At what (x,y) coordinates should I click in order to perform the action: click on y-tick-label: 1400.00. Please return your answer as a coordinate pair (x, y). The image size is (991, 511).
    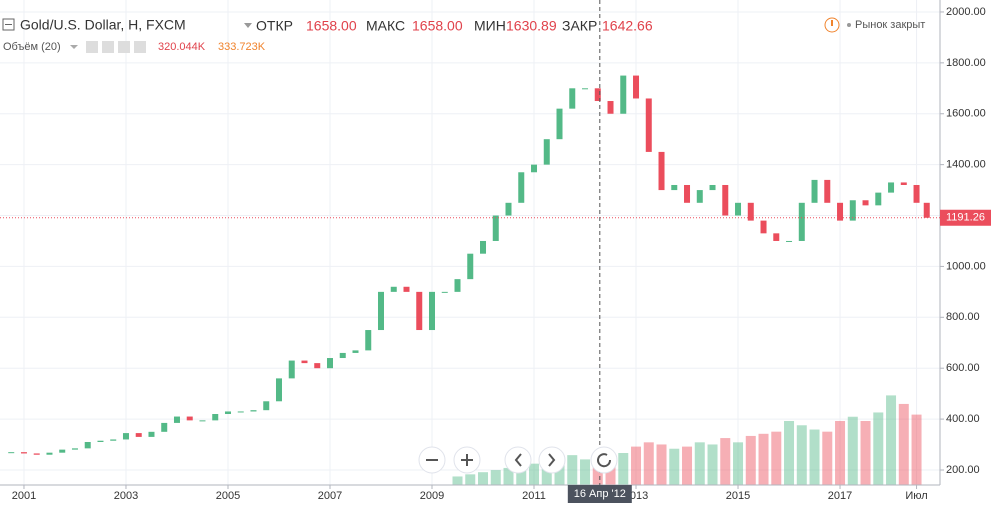
    Looking at the image, I should click on (966, 165).